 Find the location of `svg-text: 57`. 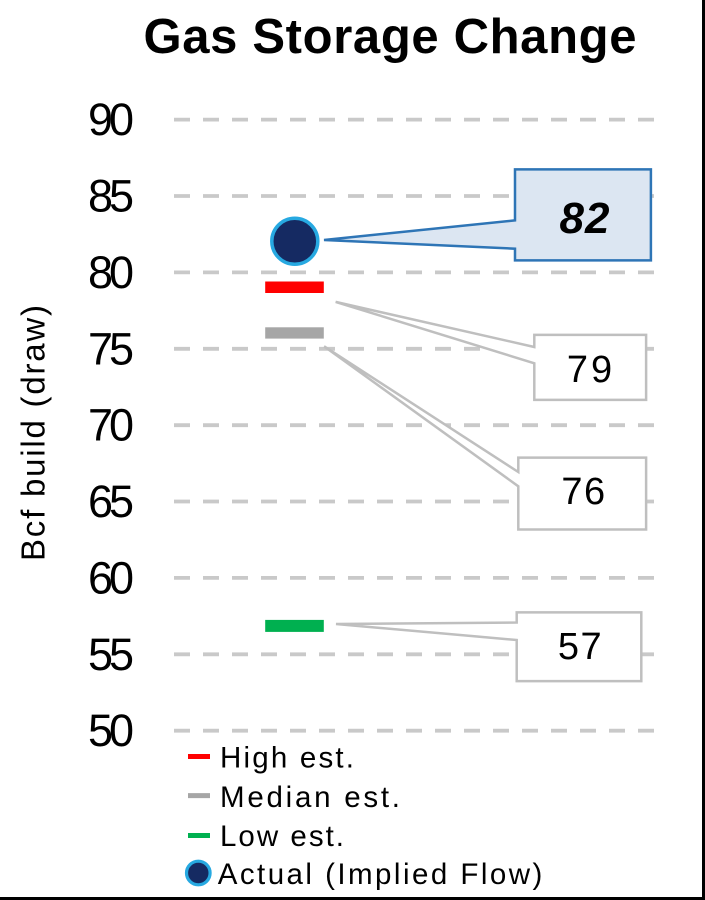

svg-text: 57 is located at coordinates (580, 647).